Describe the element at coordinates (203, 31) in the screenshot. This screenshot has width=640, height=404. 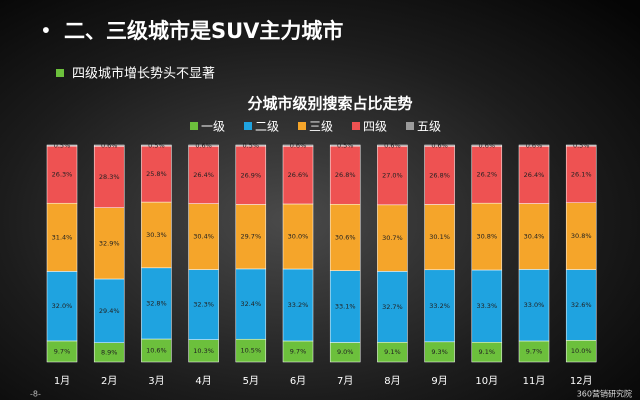
I see `slide-title: 二、三级城市是SUV主力城市` at that location.